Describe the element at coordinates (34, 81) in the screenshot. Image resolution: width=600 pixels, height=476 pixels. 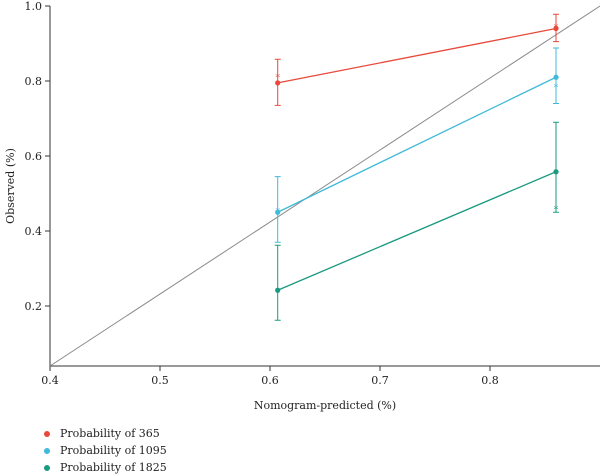
I see `y-tick-label: 0.8` at that location.